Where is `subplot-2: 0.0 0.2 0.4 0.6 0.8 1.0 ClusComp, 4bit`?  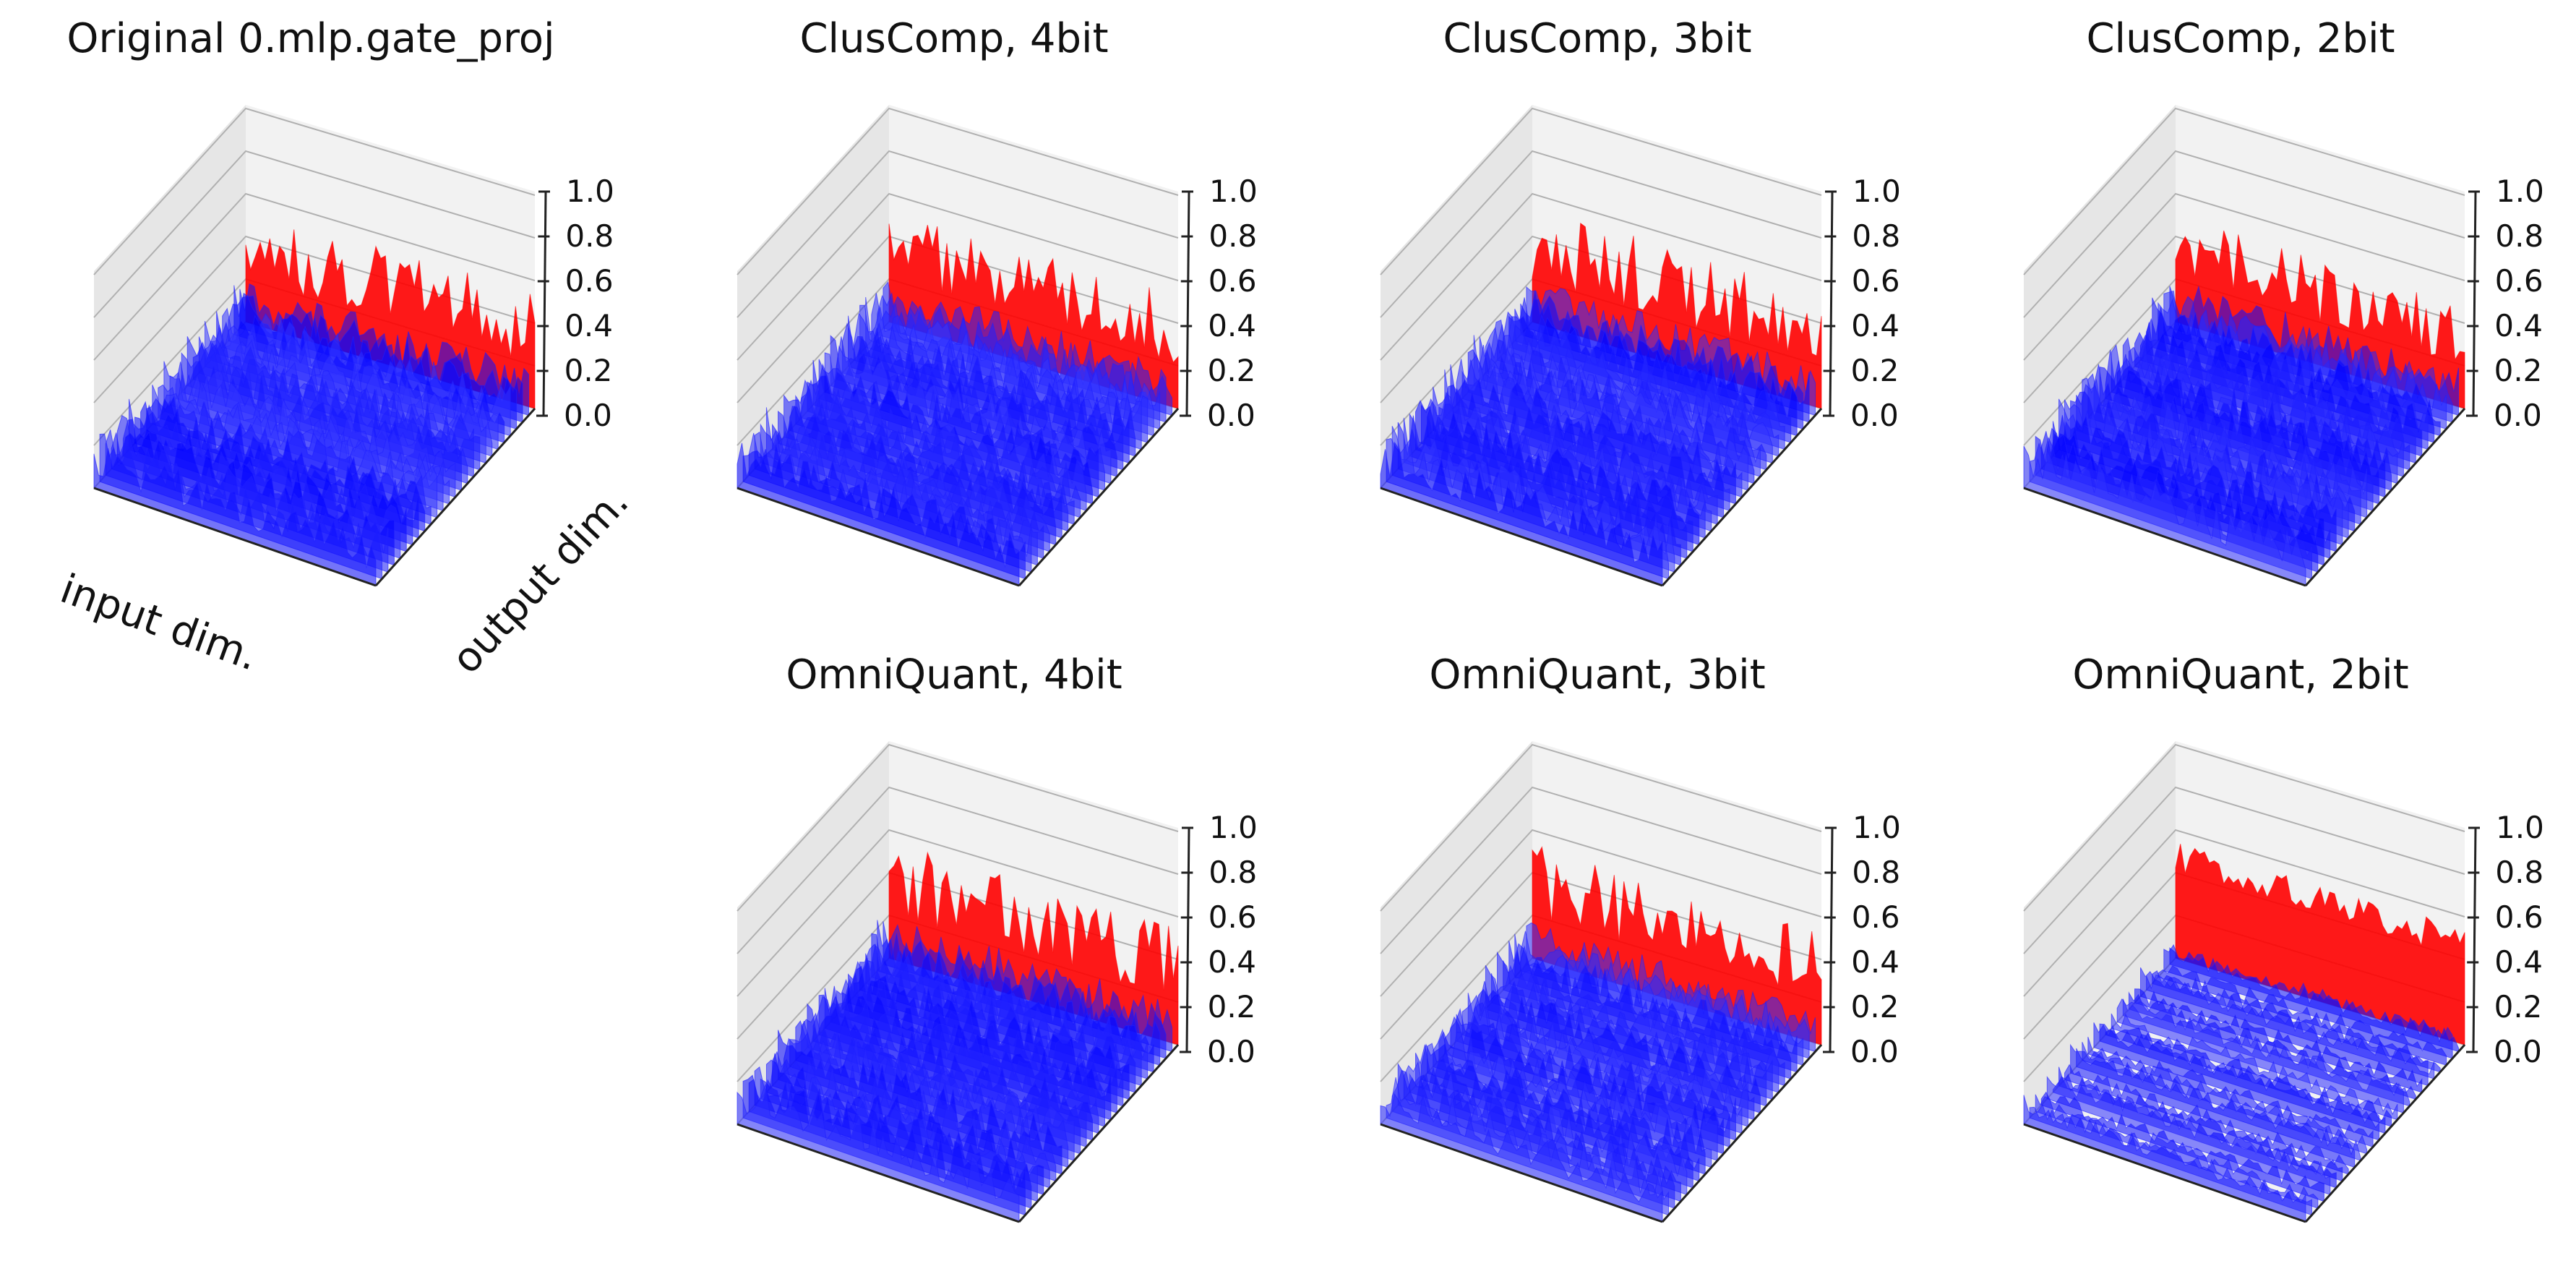
subplot-2: 0.0 0.2 0.4 0.6 0.8 1.0 ClusComp, 4bit is located at coordinates (998, 301).